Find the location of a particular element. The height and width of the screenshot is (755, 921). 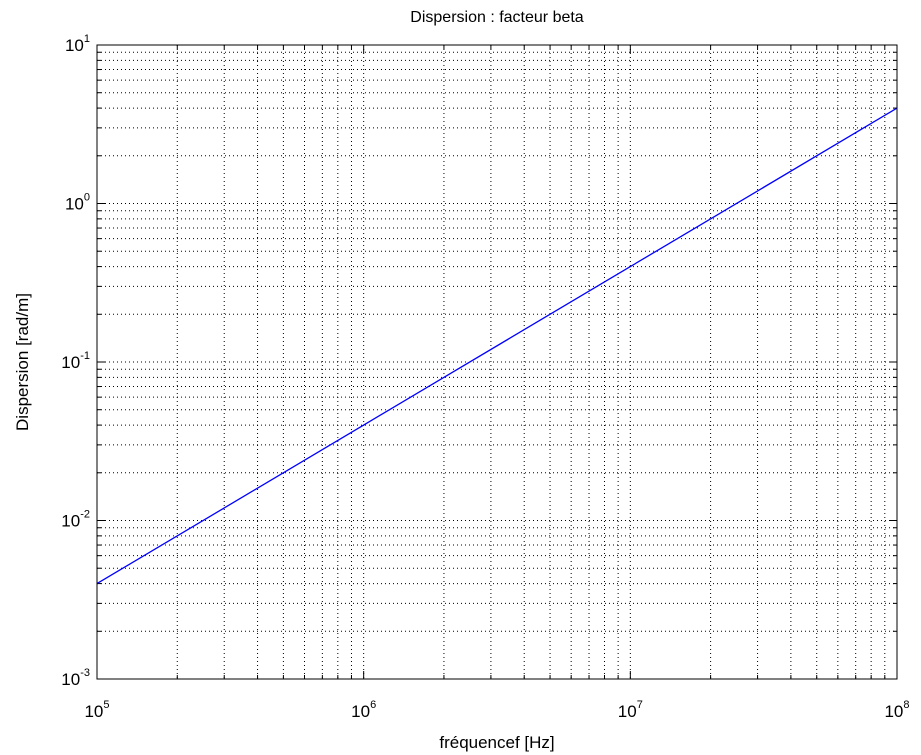

x-tick-label: 10⁷ is located at coordinates (630, 710).